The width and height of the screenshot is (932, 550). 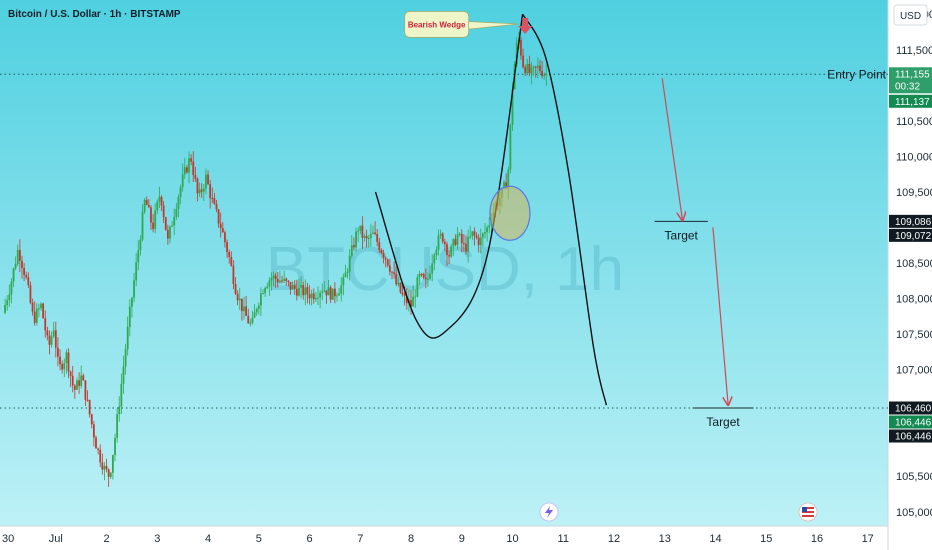 What do you see at coordinates (808, 512) in the screenshot?
I see `us-flag-event-icon` at bounding box center [808, 512].